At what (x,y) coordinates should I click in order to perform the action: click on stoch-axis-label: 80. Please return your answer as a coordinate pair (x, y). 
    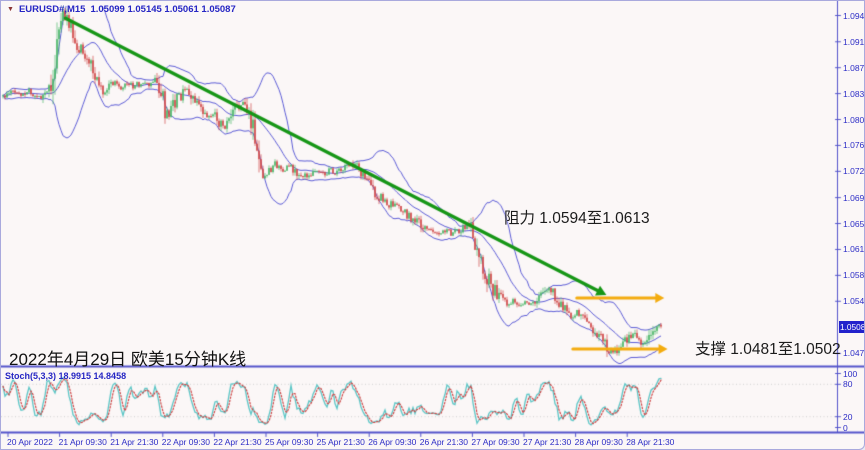
    Looking at the image, I should click on (848, 384).